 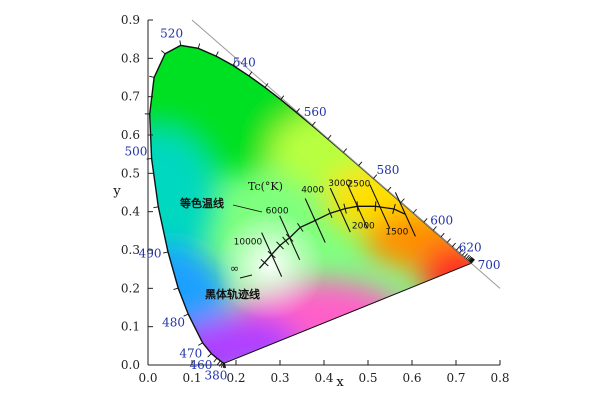 What do you see at coordinates (363, 227) in the screenshot?
I see `isotherm-label: 2000` at bounding box center [363, 227].